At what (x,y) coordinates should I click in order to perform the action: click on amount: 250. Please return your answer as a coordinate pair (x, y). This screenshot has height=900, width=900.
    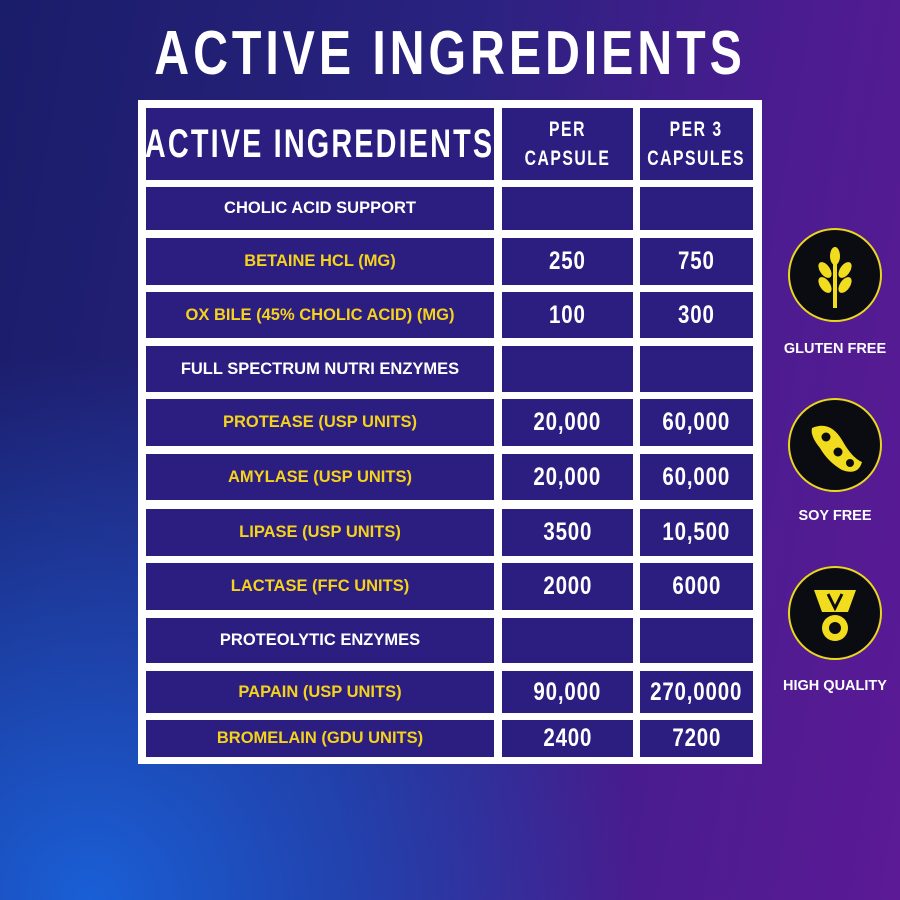
    Looking at the image, I should click on (567, 261).